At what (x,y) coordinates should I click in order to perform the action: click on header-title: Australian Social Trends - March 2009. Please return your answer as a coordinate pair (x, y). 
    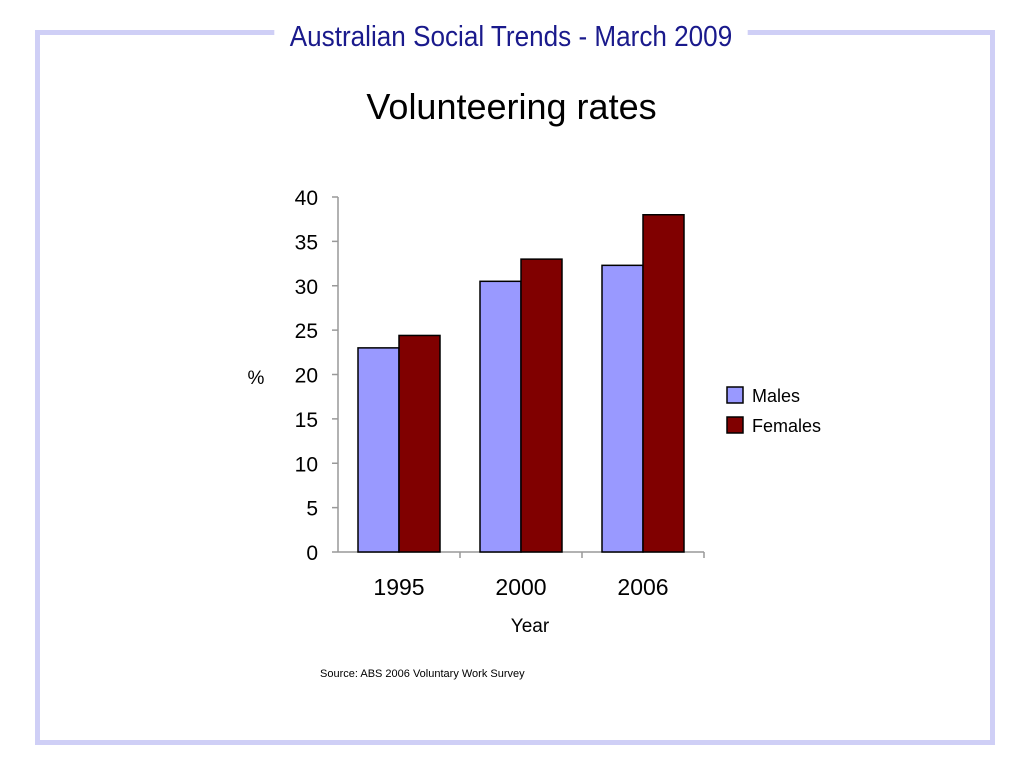
    Looking at the image, I should click on (511, 37).